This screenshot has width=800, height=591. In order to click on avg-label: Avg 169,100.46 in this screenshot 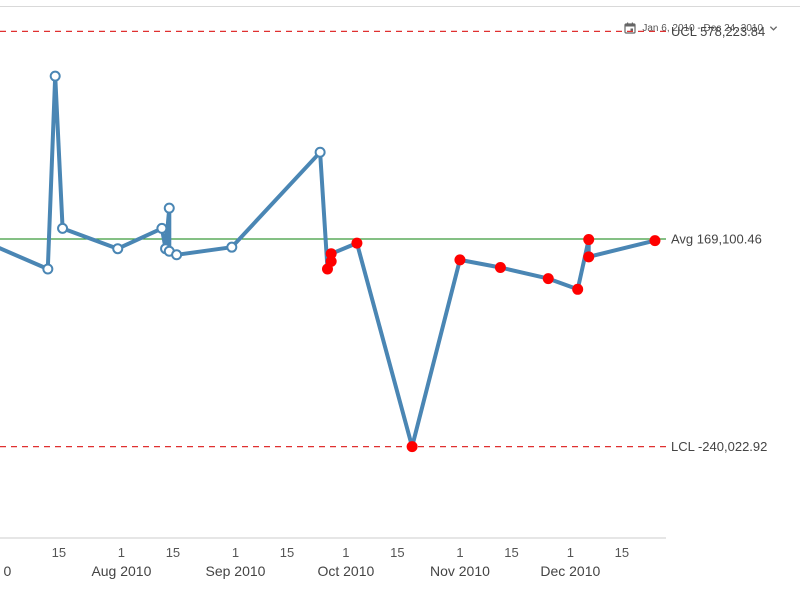, I will do `click(716, 239)`.